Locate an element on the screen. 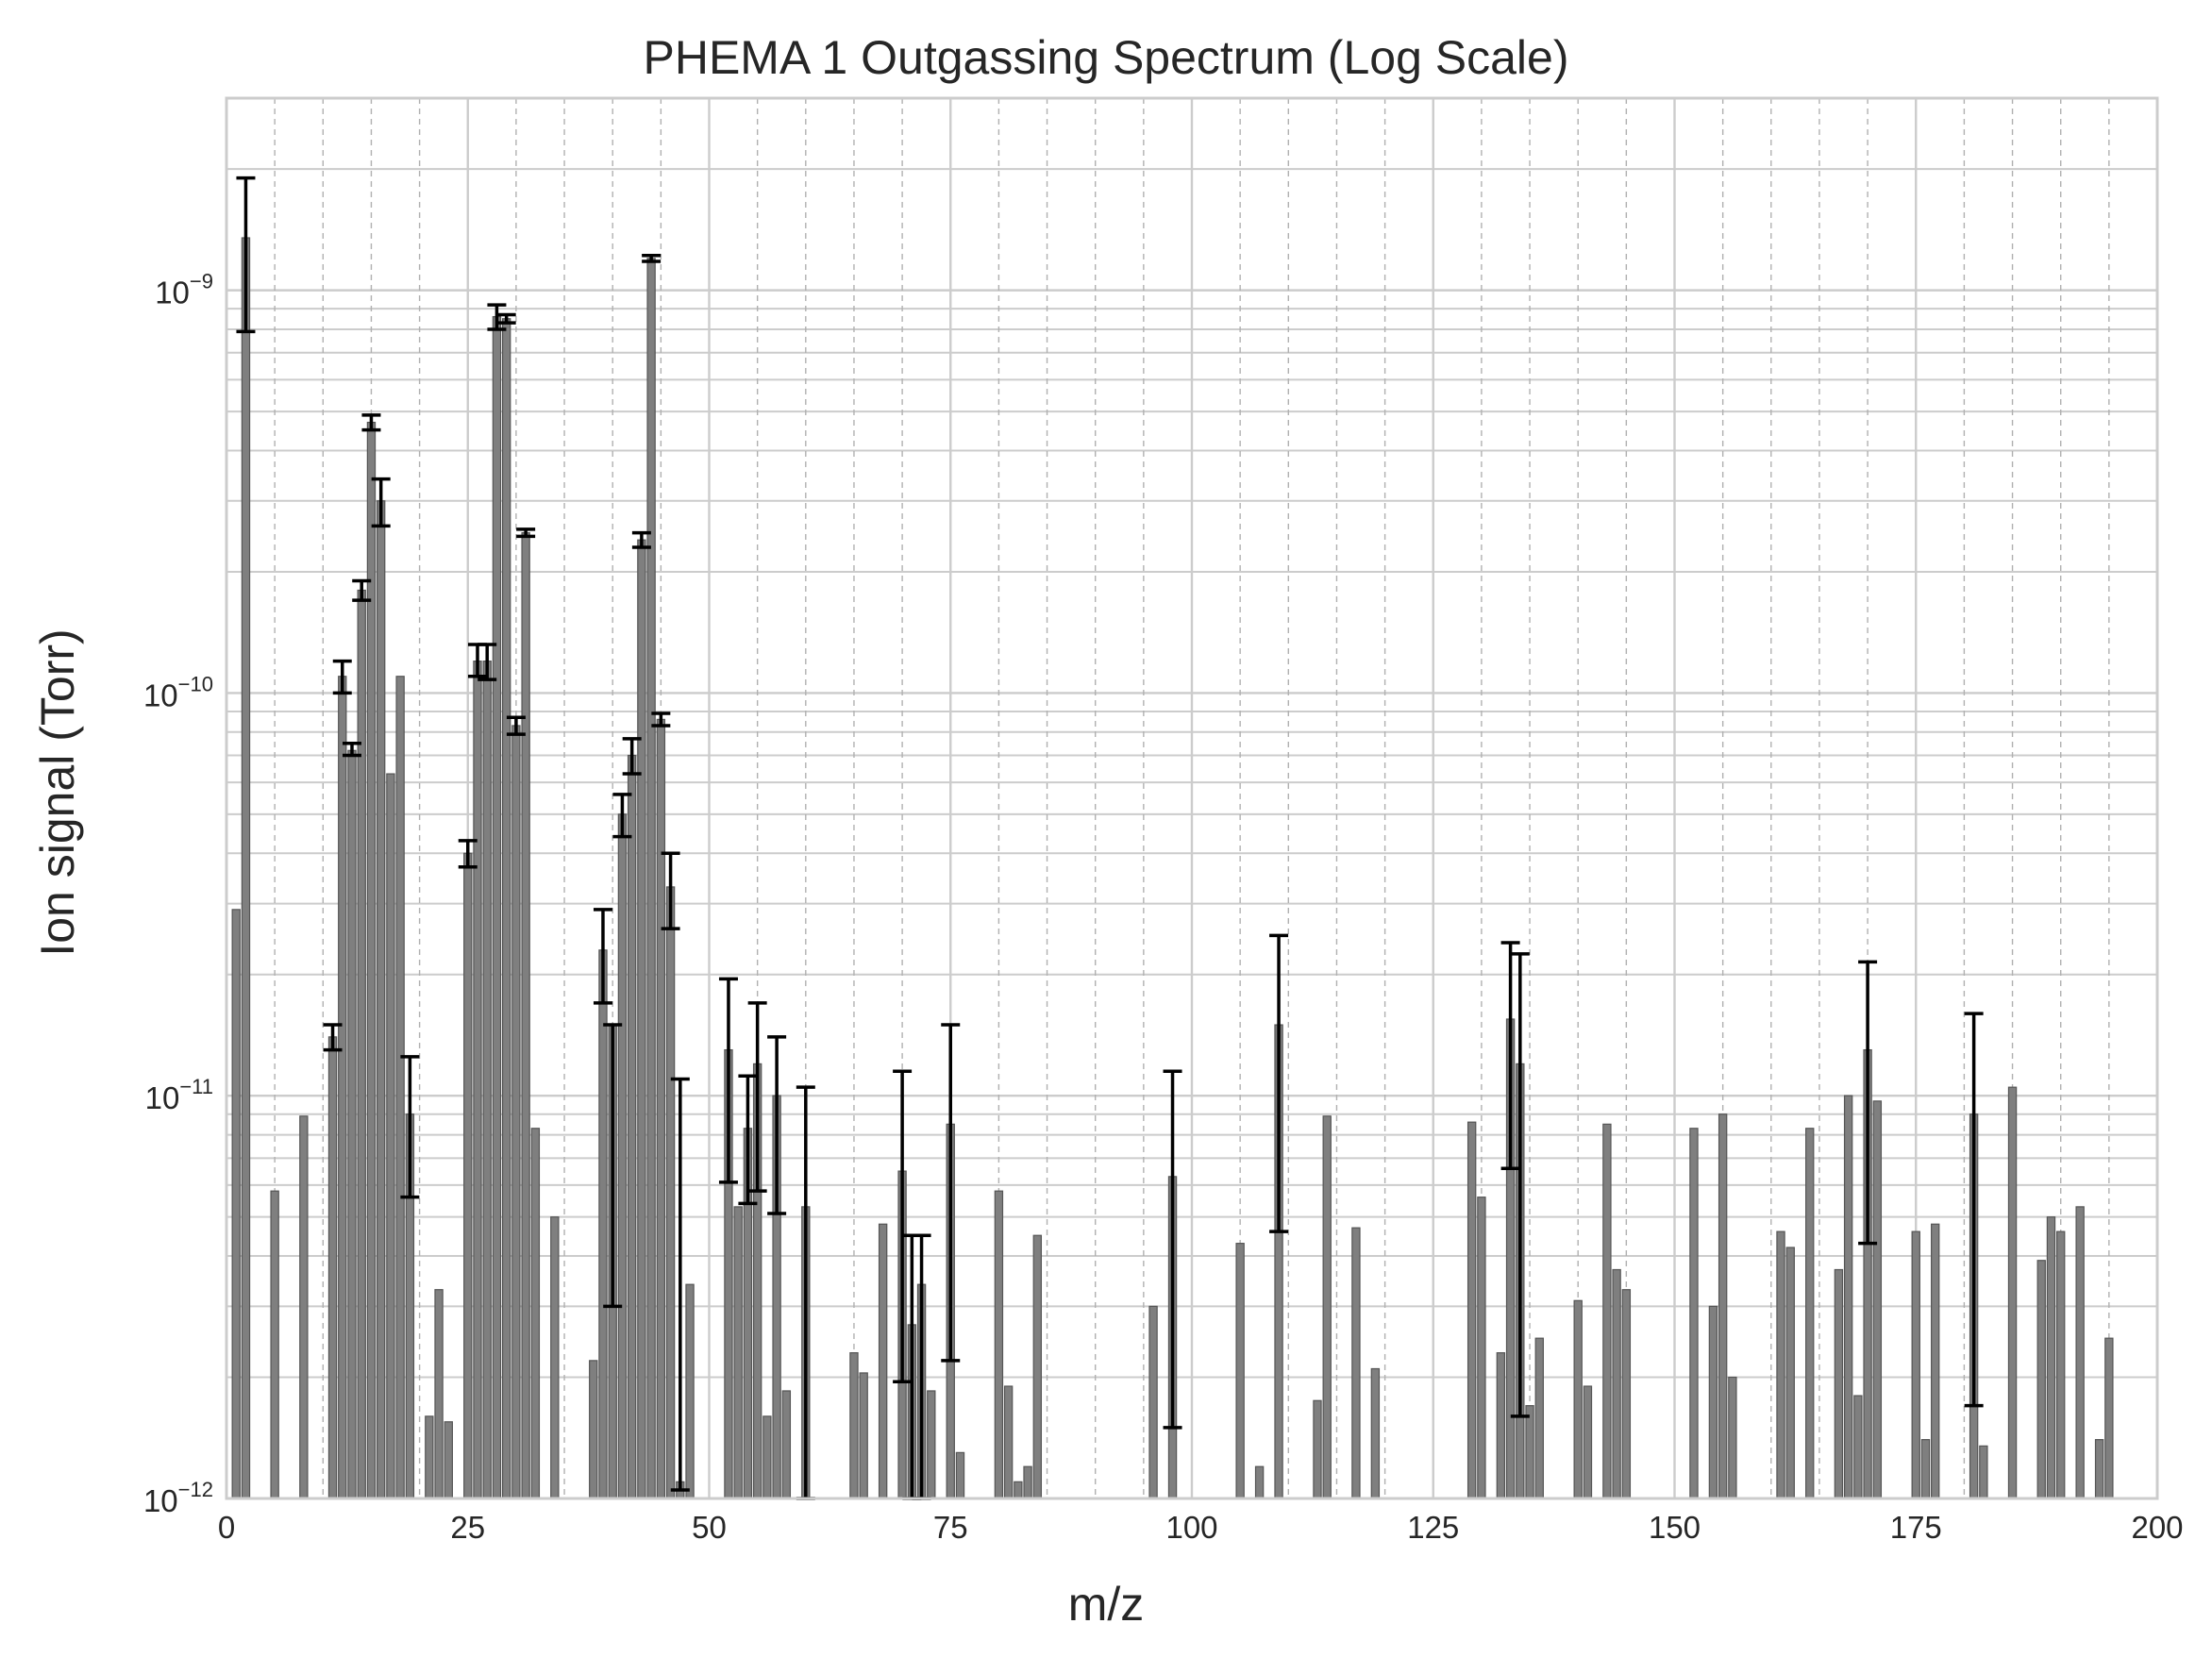 Image resolution: width=2212 pixels, height=1657 pixels. x-axis-label: m/z is located at coordinates (1106, 1604).